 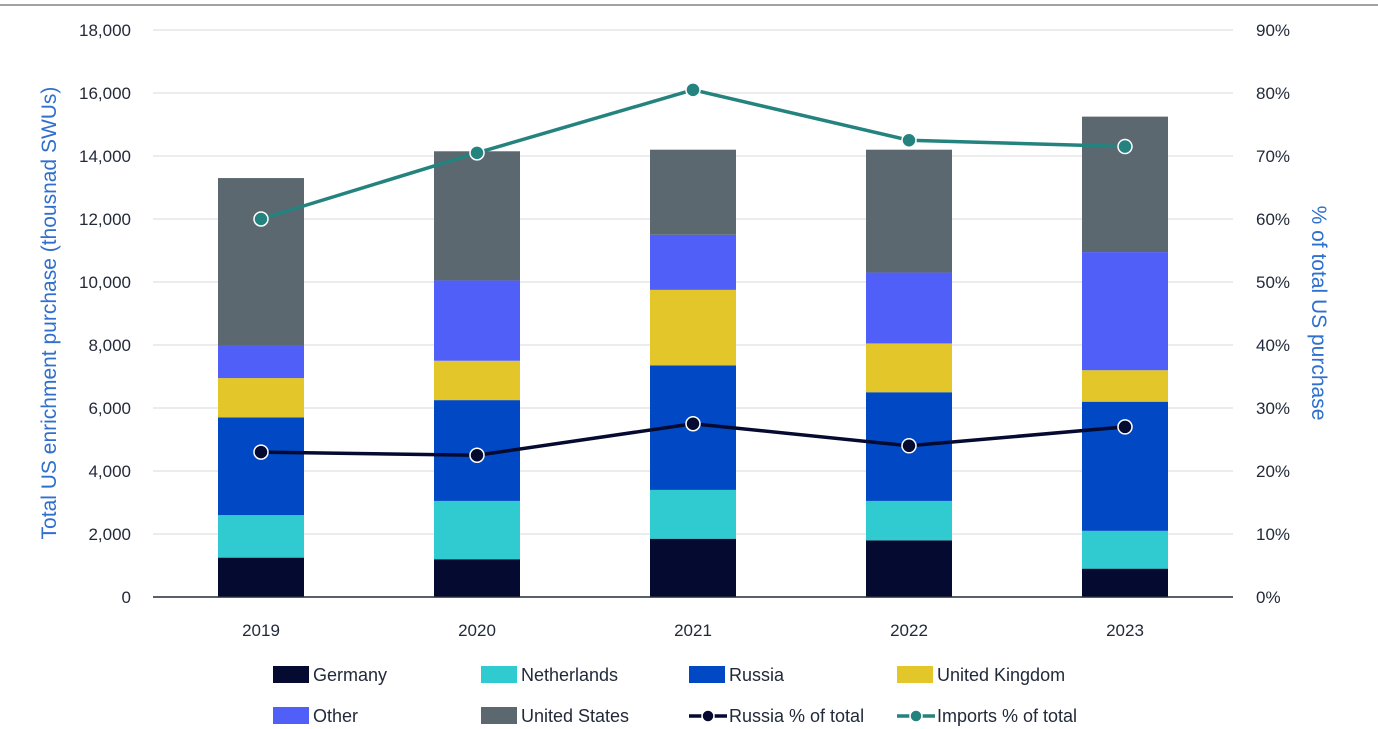 I want to click on x-tick-label: 2022, so click(x=909, y=630).